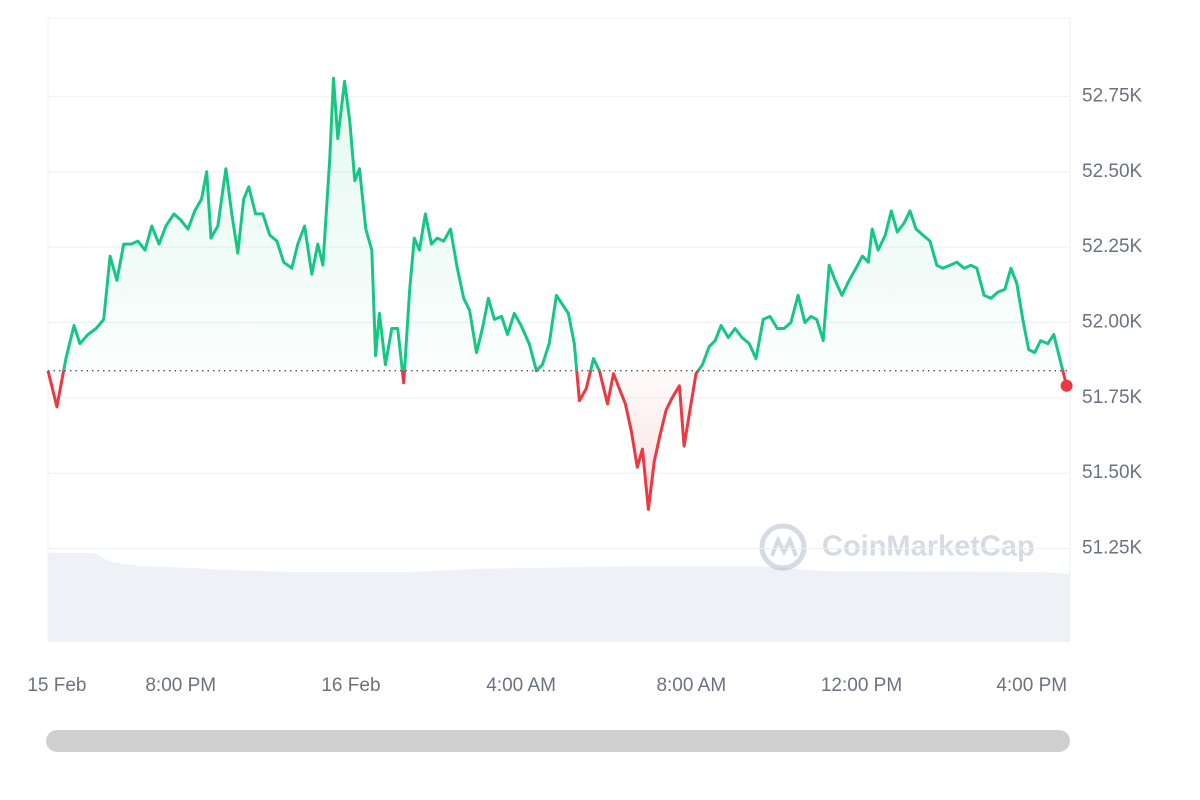 The width and height of the screenshot is (1200, 800). What do you see at coordinates (1112, 171) in the screenshot?
I see `y-tick-label: 52.50K` at bounding box center [1112, 171].